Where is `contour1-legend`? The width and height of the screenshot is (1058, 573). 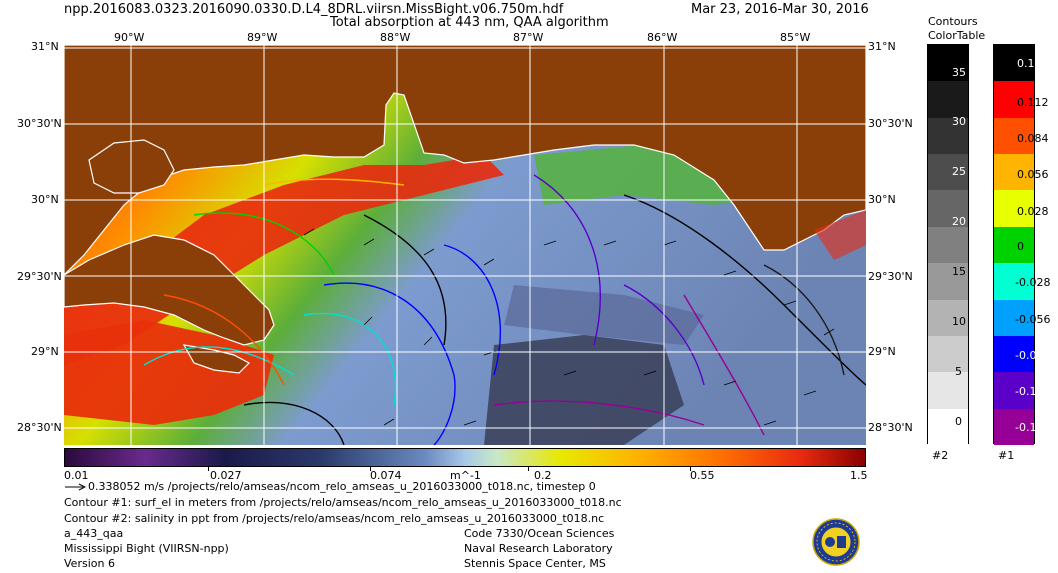
contour1-legend is located at coordinates (1014, 244).